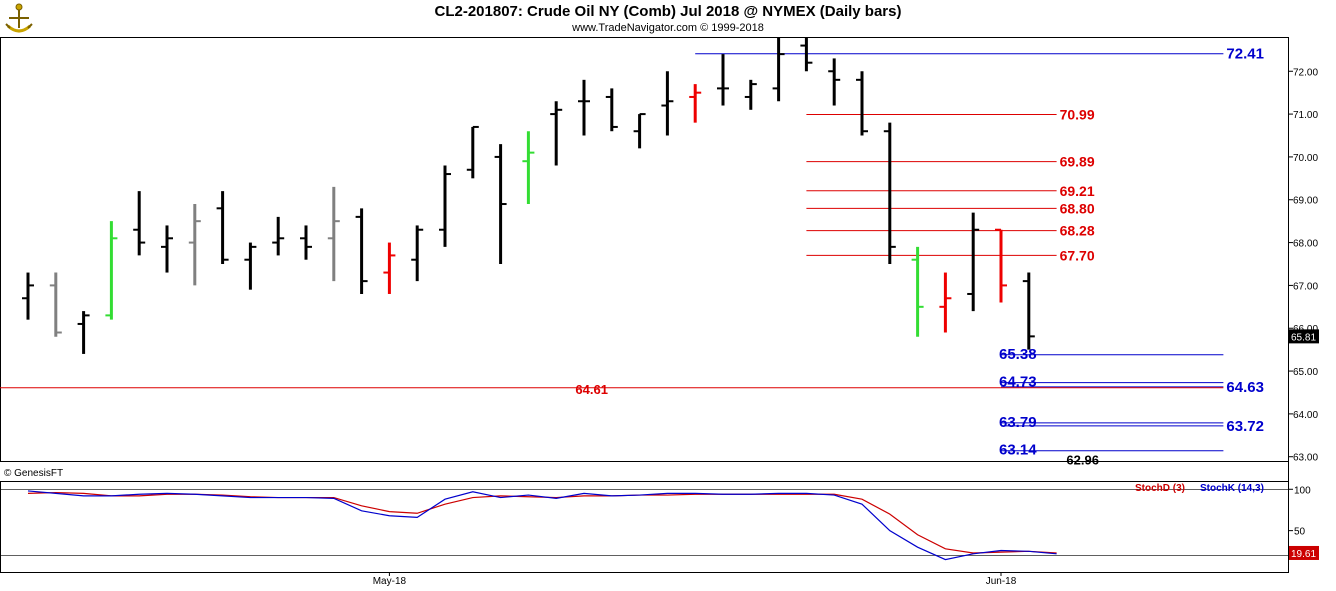 The width and height of the screenshot is (1336, 591). Describe the element at coordinates (1305, 458) in the screenshot. I see `price-tick-label: 63.00` at that location.